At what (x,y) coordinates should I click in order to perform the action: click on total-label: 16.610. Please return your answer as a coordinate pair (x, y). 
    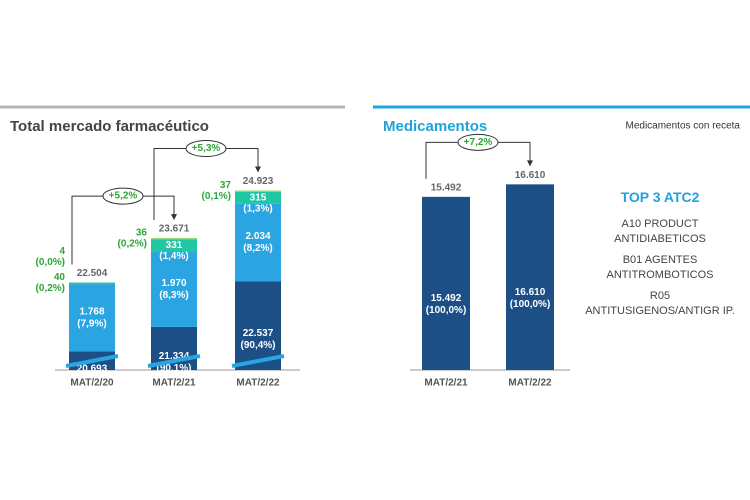
    Looking at the image, I should click on (530, 175).